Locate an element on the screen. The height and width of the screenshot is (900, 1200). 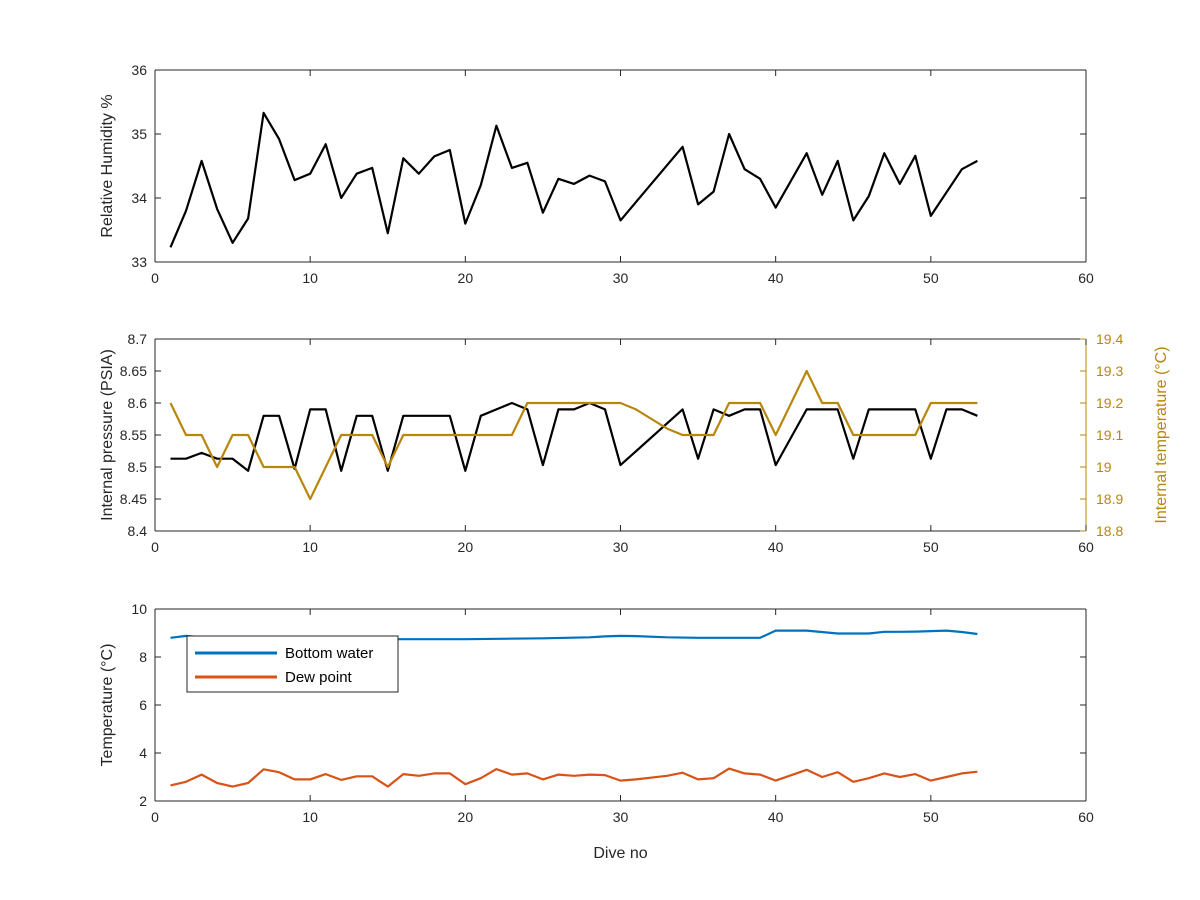
y-tick-label: 8.5 is located at coordinates (138, 467).